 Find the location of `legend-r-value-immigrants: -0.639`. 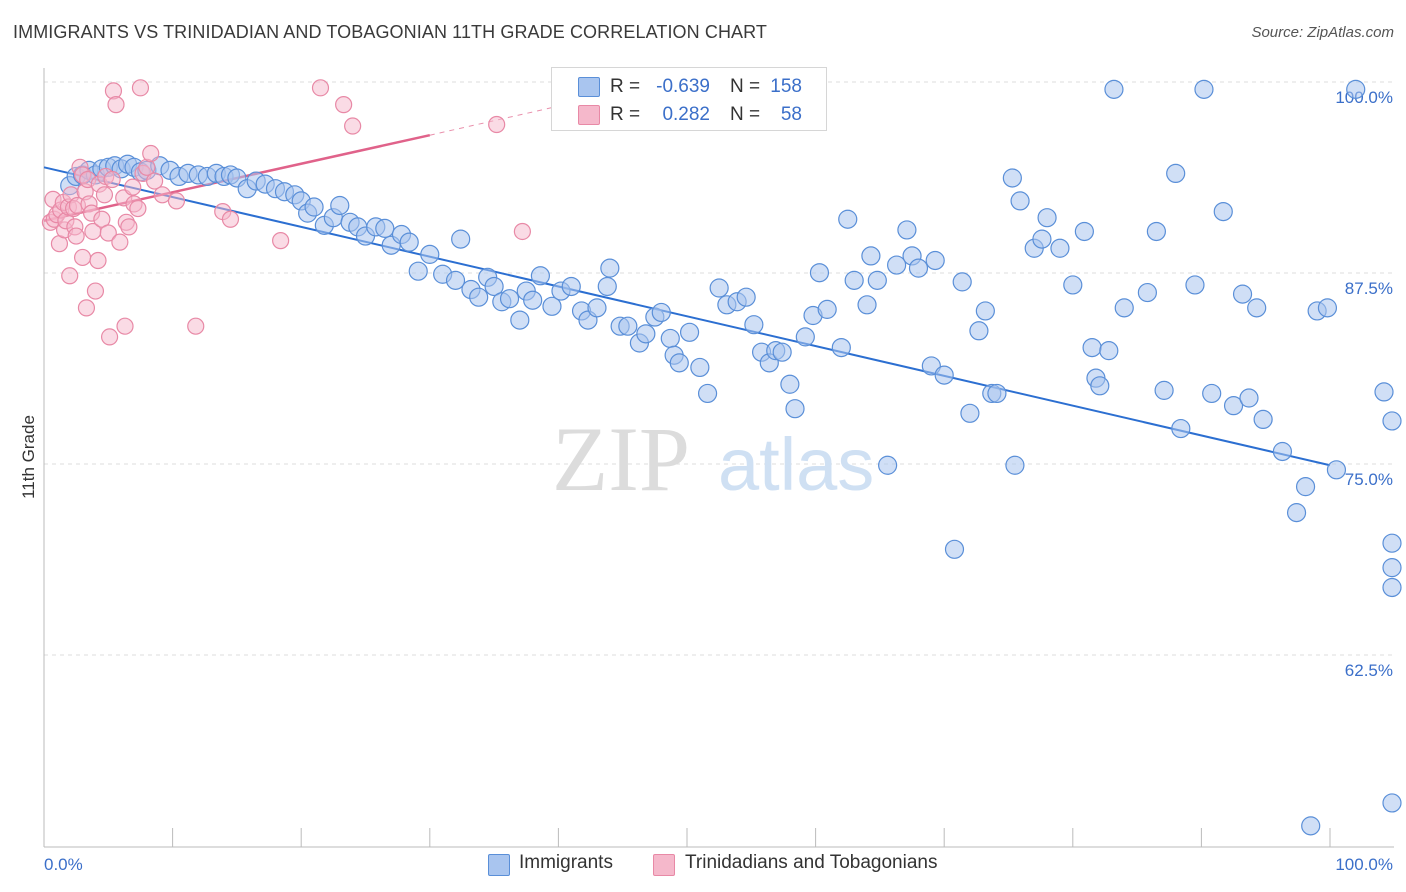

legend-r-value-immigrants: -0.639 is located at coordinates (683, 86).